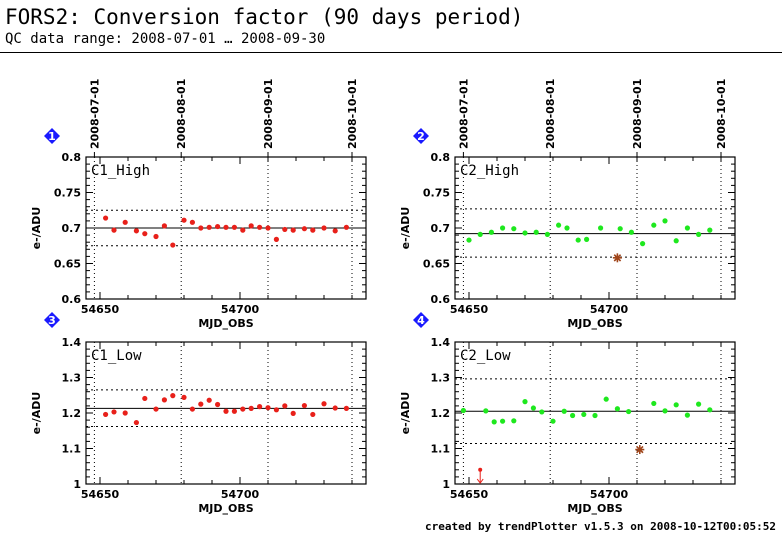 The height and width of the screenshot is (542, 782). What do you see at coordinates (120, 171) in the screenshot?
I see `panel-label: C1_High` at bounding box center [120, 171].